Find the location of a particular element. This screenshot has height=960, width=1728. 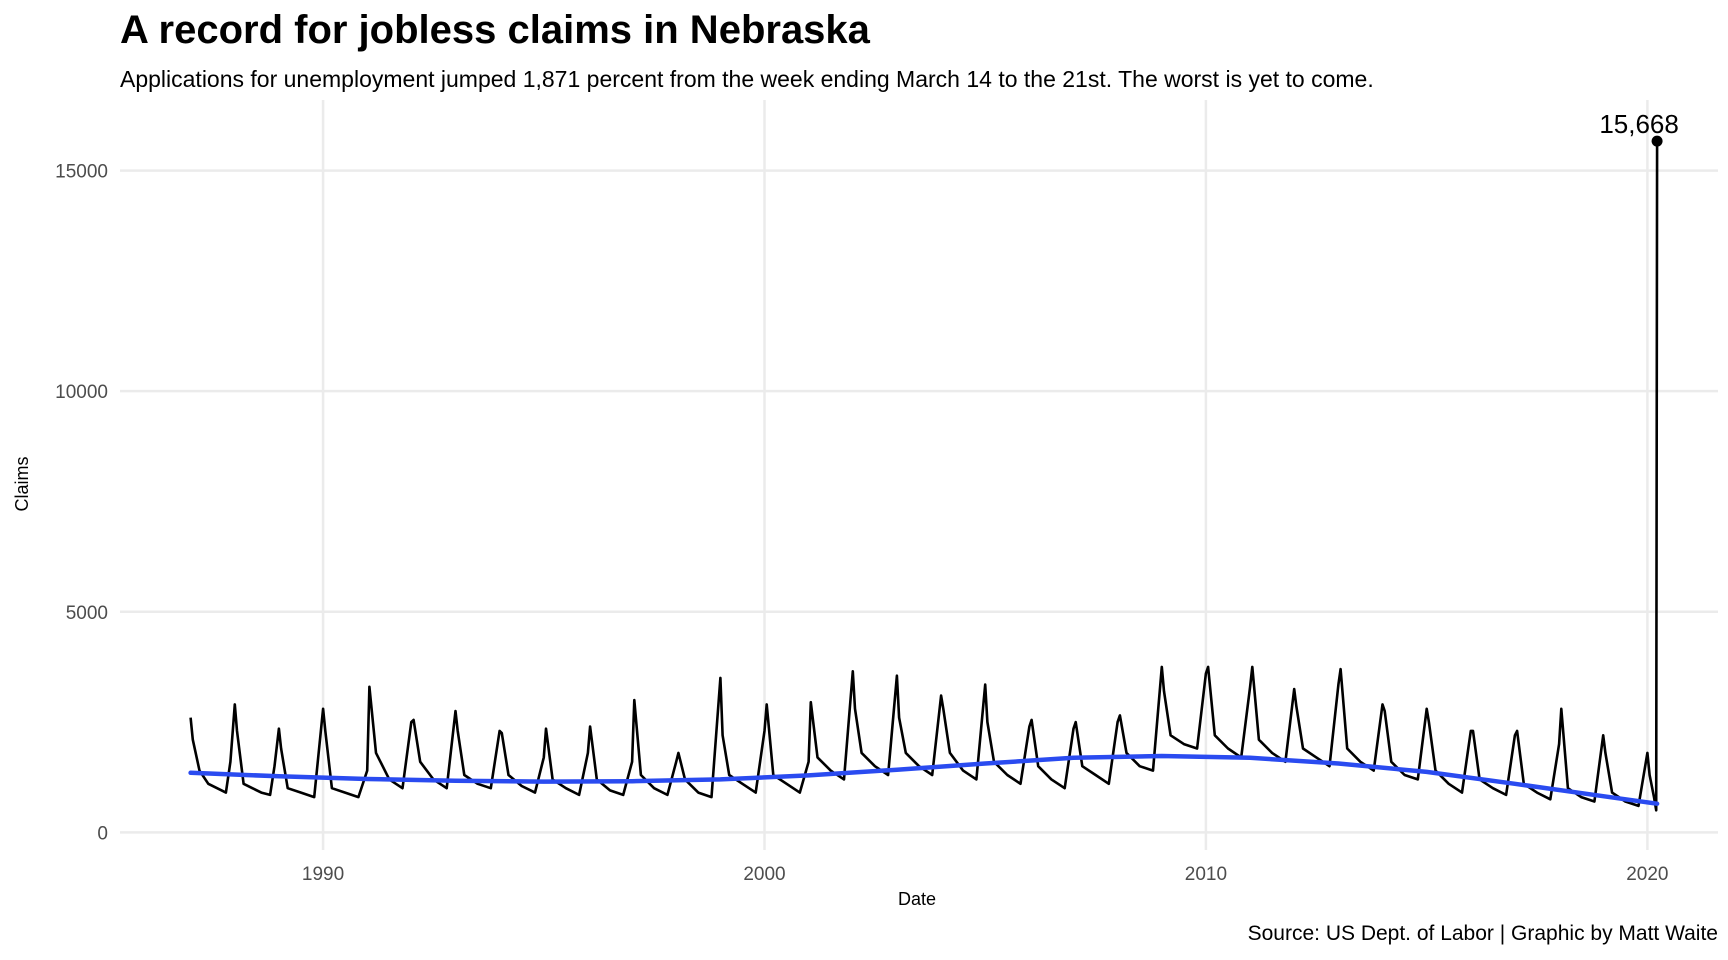

y-tick-label: 5000 is located at coordinates (87, 613).